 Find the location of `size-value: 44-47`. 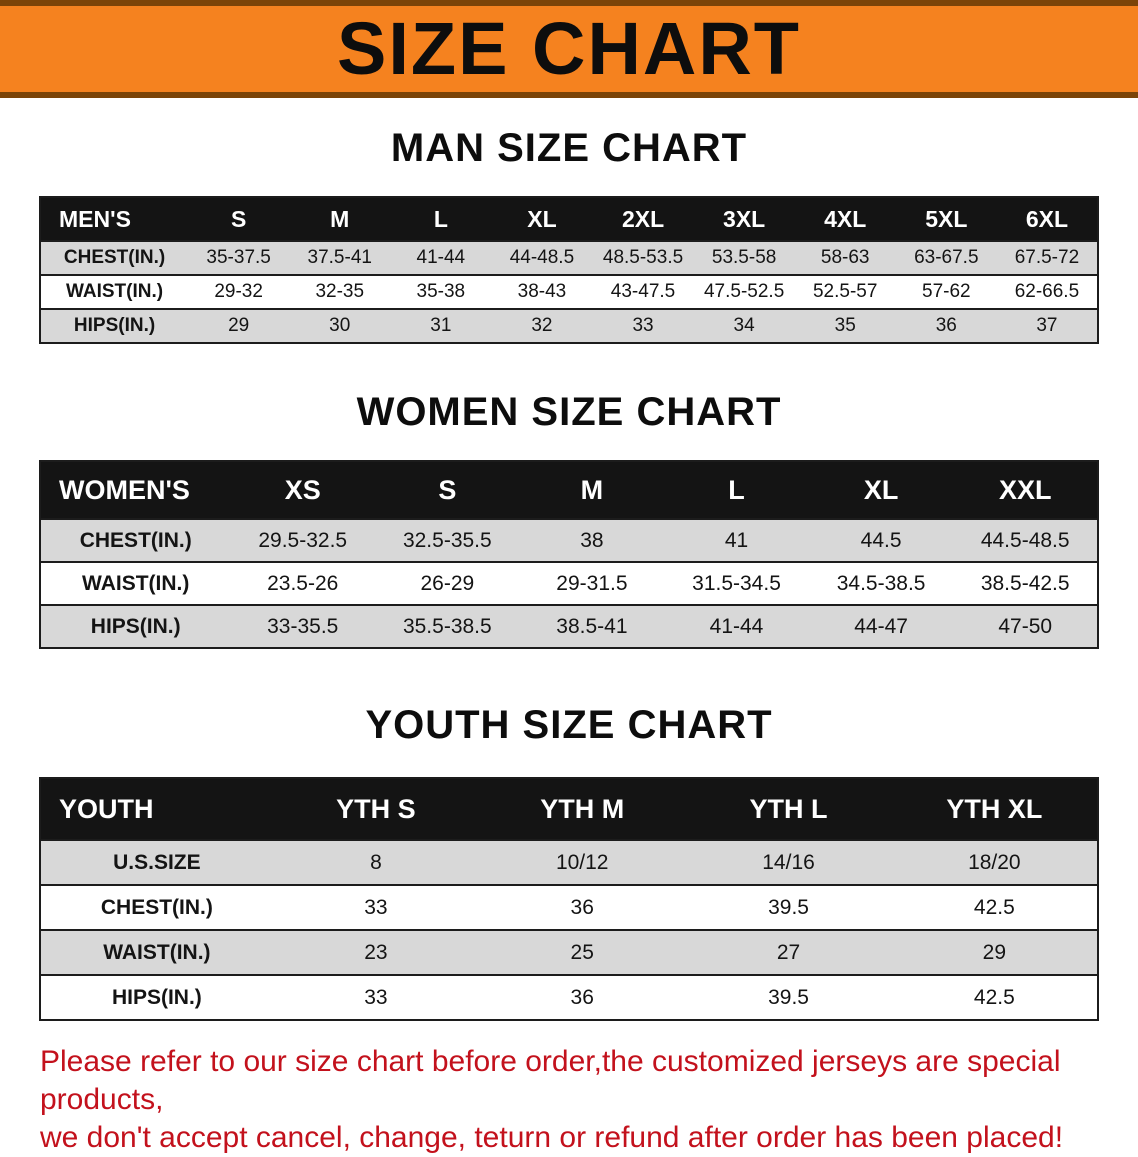

size-value: 44-47 is located at coordinates (881, 626).